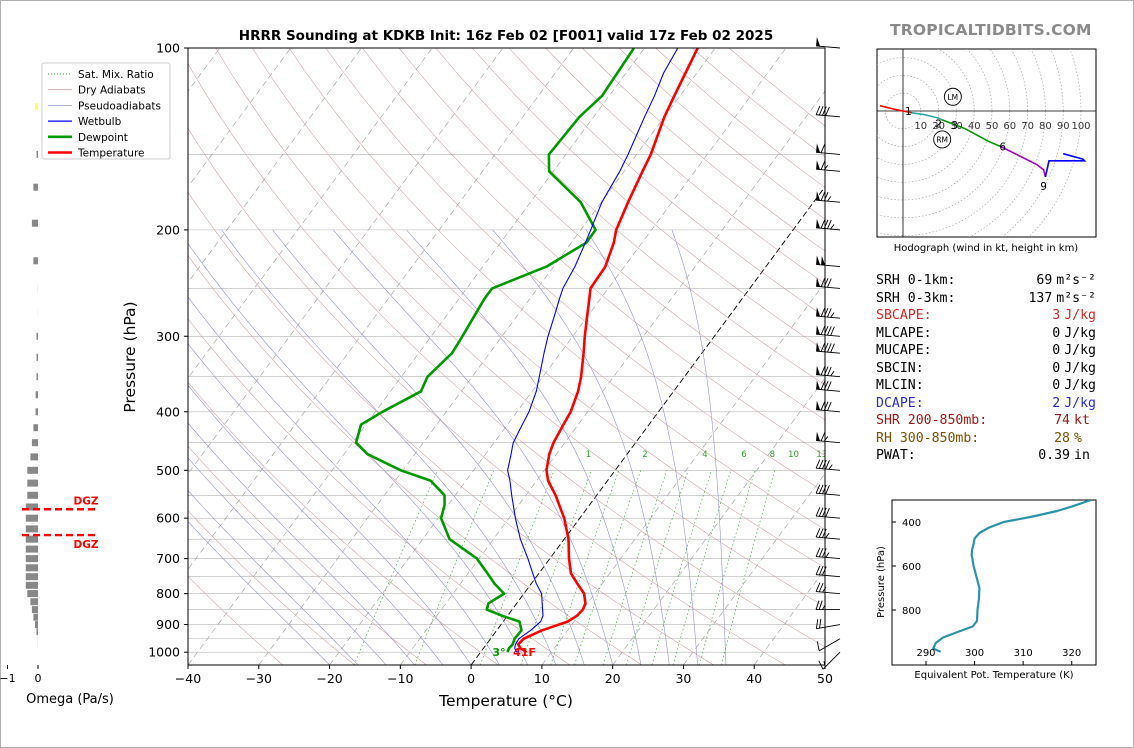  Describe the element at coordinates (772, 455) in the screenshot. I see `mixing-ratio-label: 8` at that location.